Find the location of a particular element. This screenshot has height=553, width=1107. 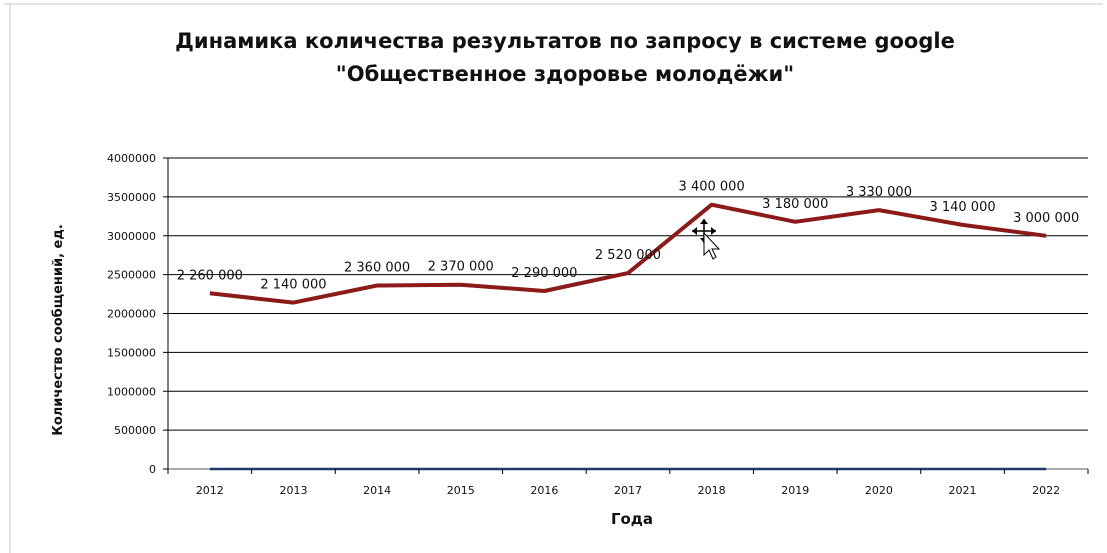

y-tick-label: 3500000 is located at coordinates (131, 197).